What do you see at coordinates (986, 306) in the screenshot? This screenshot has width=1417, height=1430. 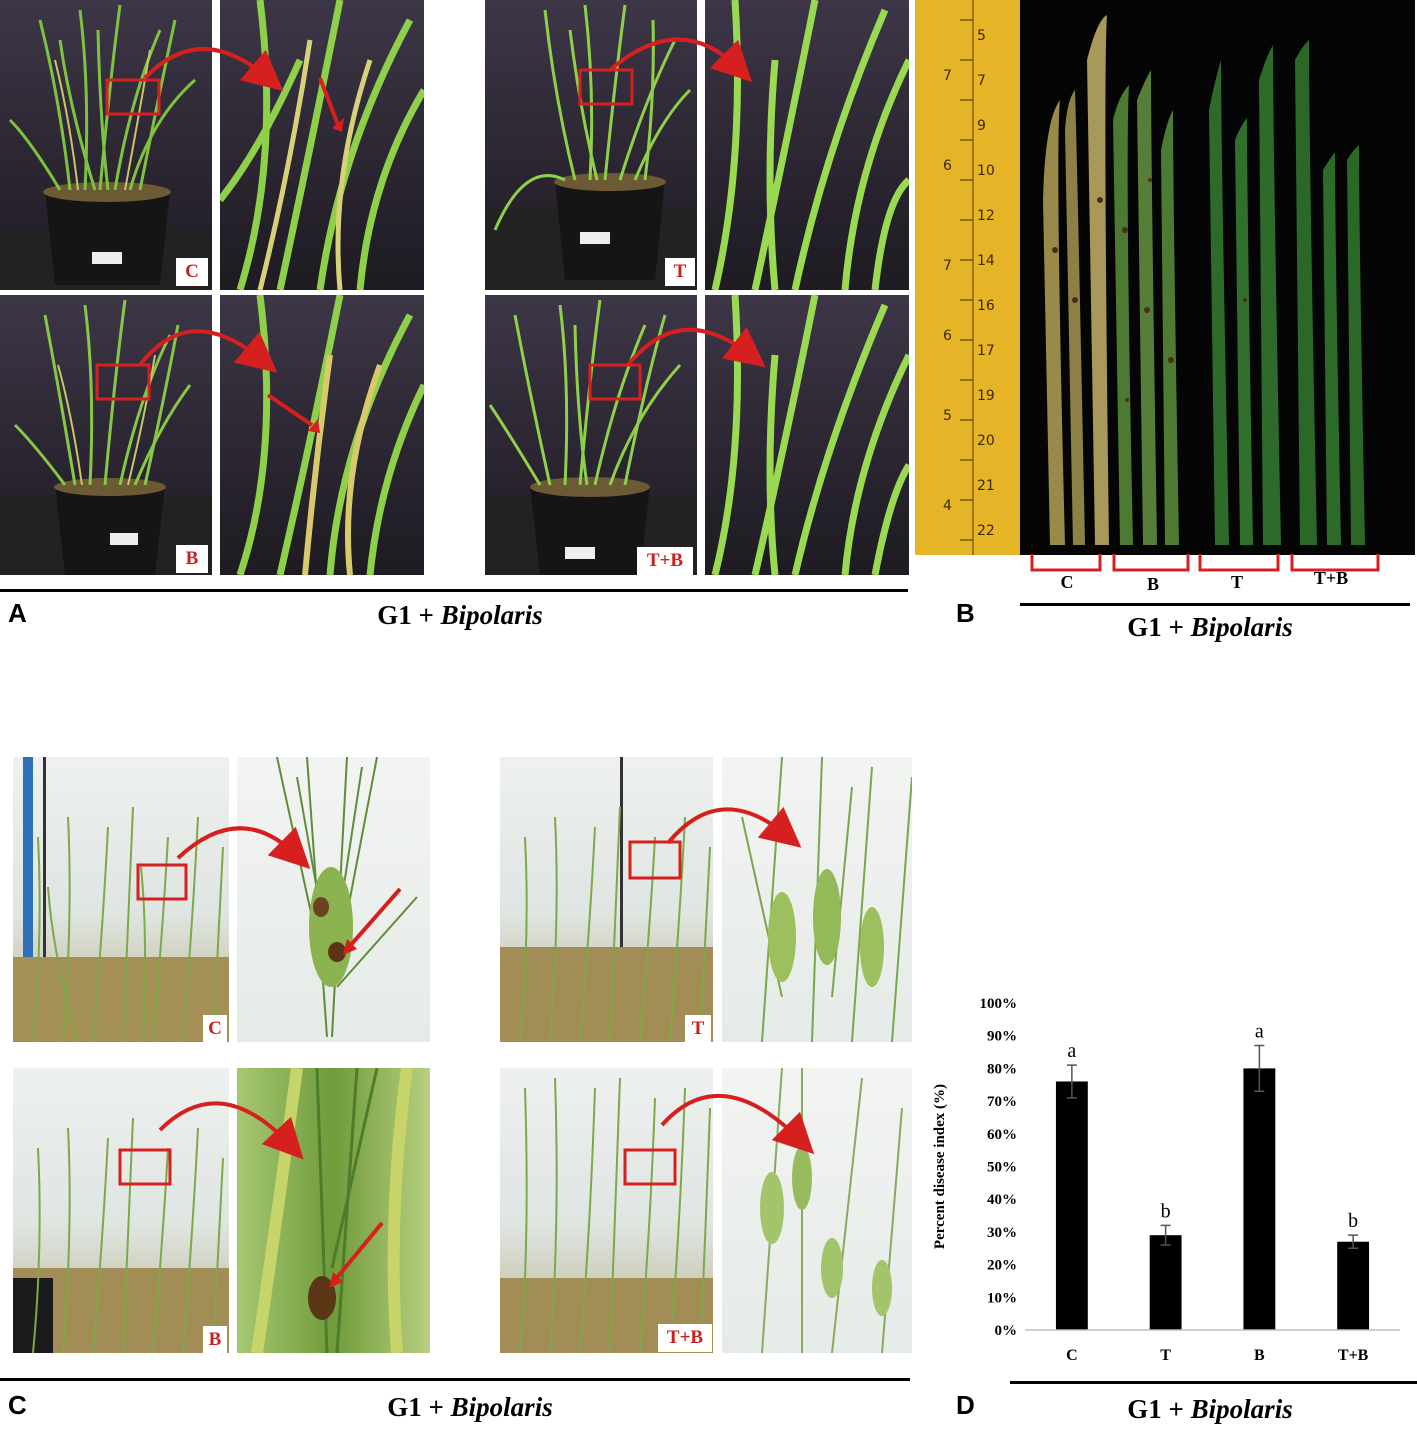 I see `svg-text: 16` at bounding box center [986, 306].